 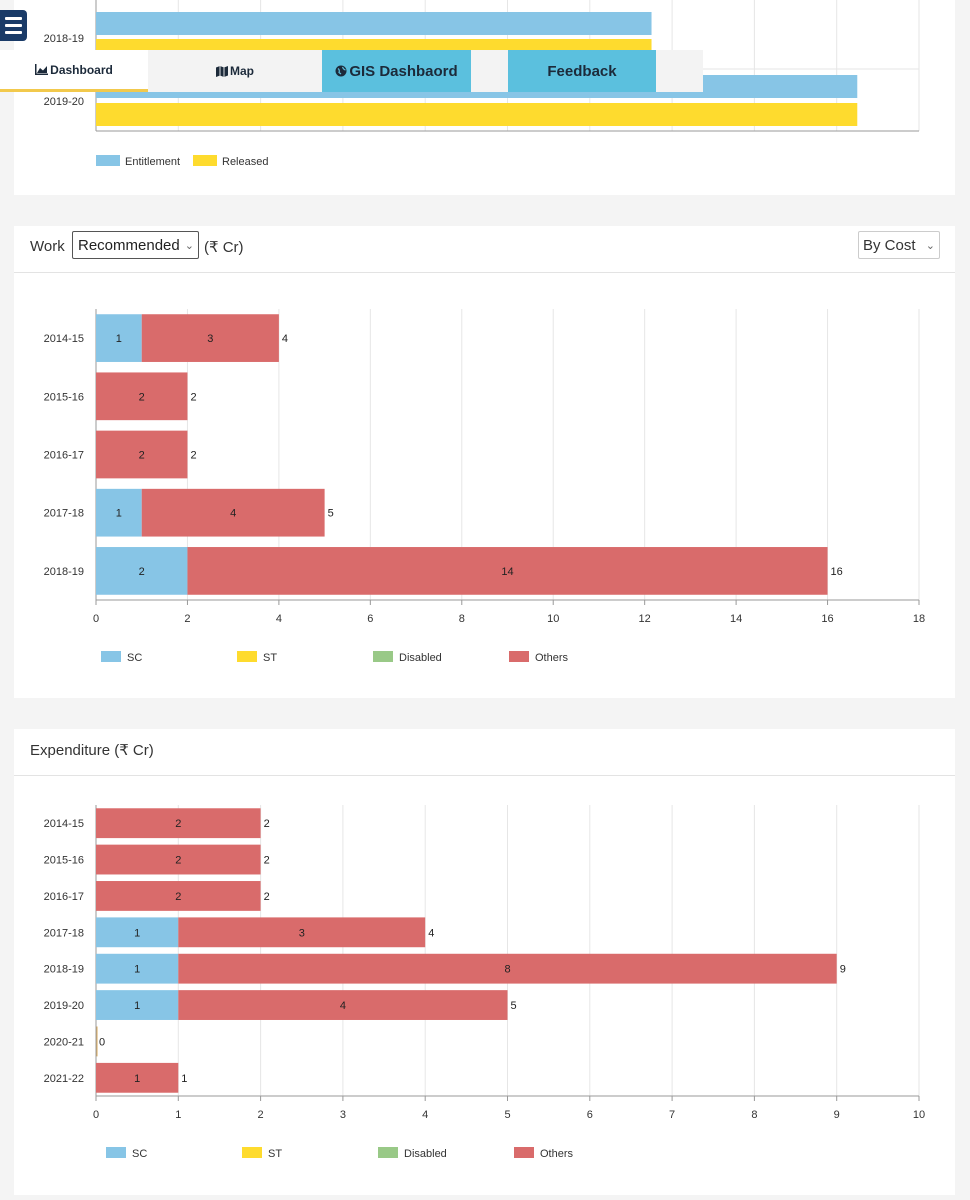 What do you see at coordinates (736, 619) in the screenshot?
I see `x-tick-label: 14` at bounding box center [736, 619].